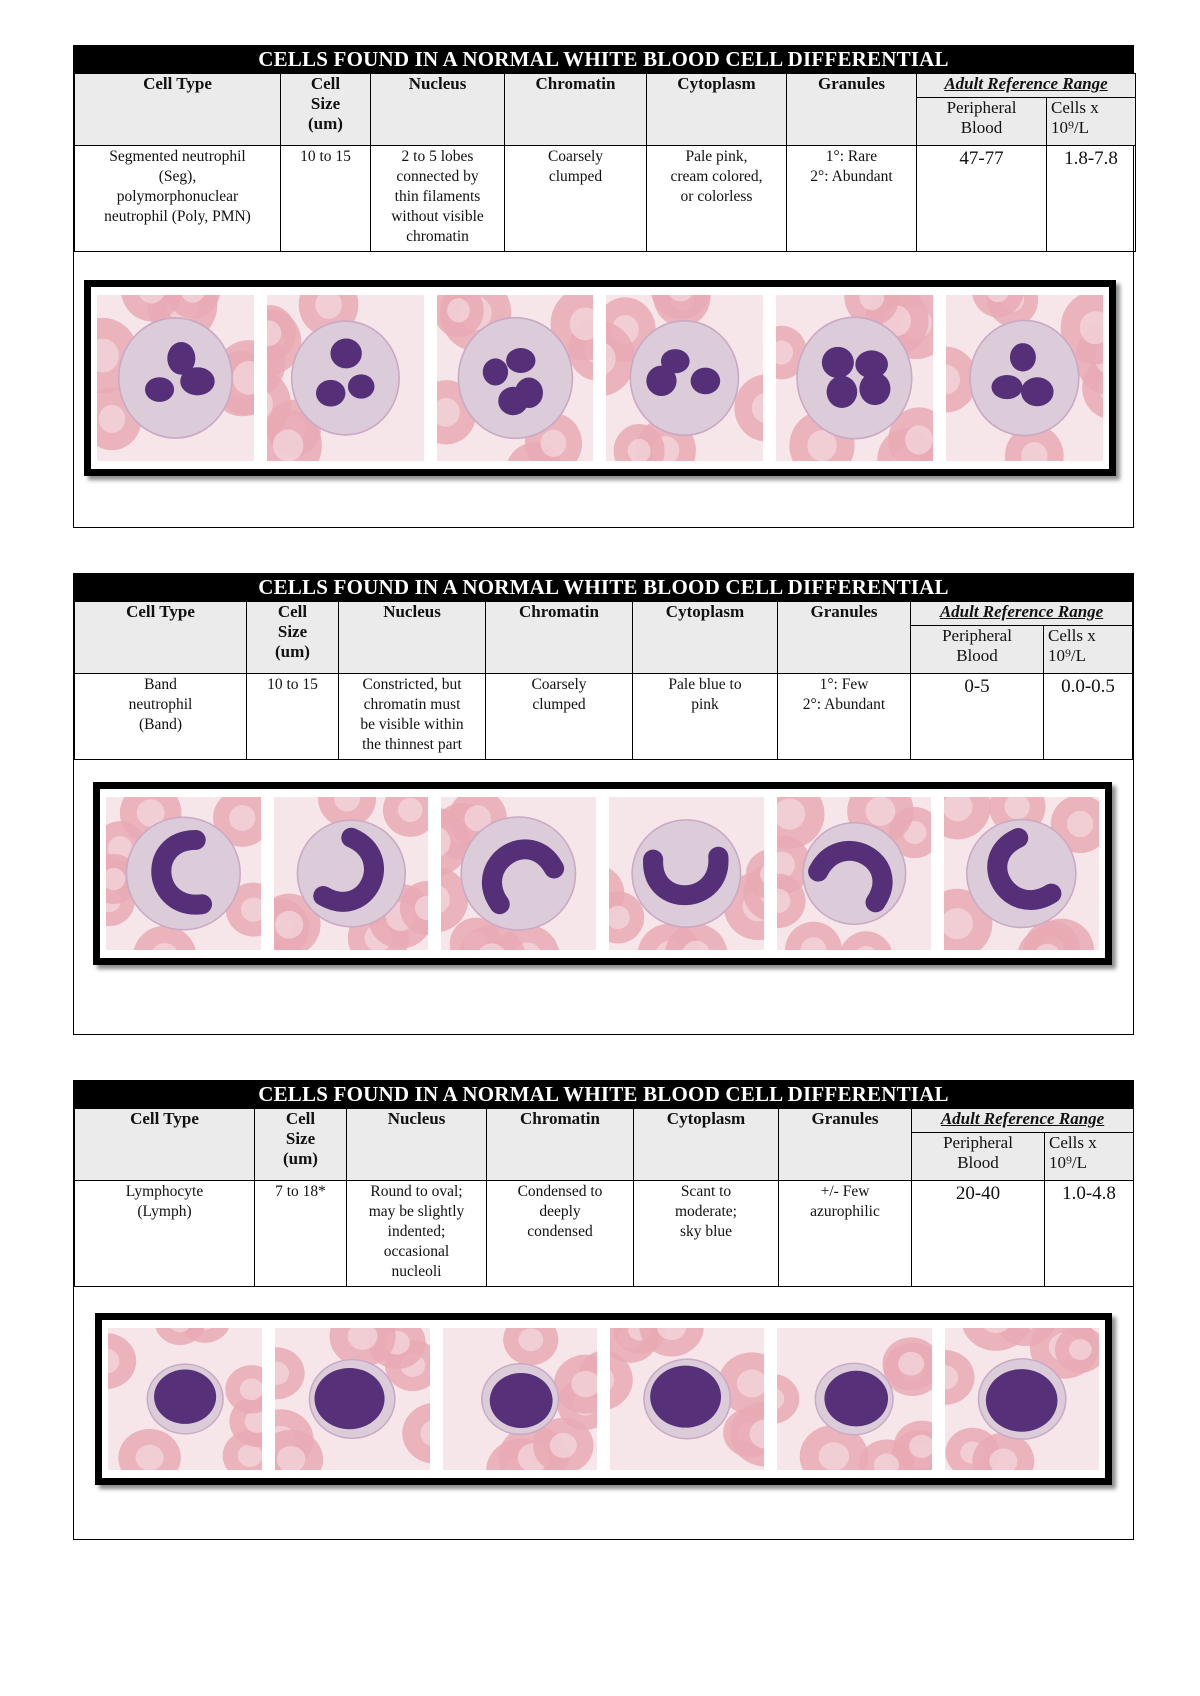 Image resolution: width=1200 pixels, height=1696 pixels. I want to click on granules-value: 1°: Rare 2°: Abundant, so click(851, 198).